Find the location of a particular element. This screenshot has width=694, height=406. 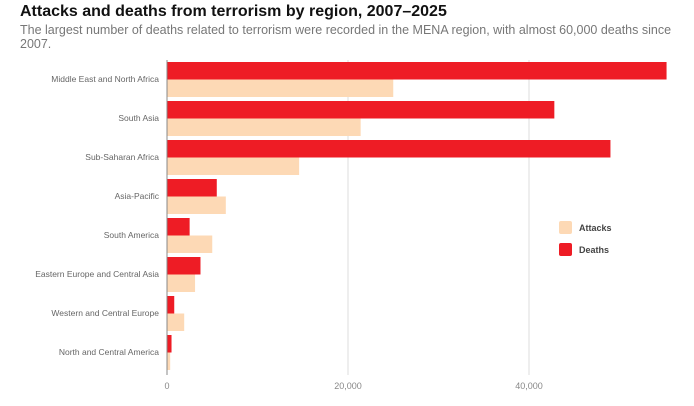

legend-label: Deaths is located at coordinates (594, 250).